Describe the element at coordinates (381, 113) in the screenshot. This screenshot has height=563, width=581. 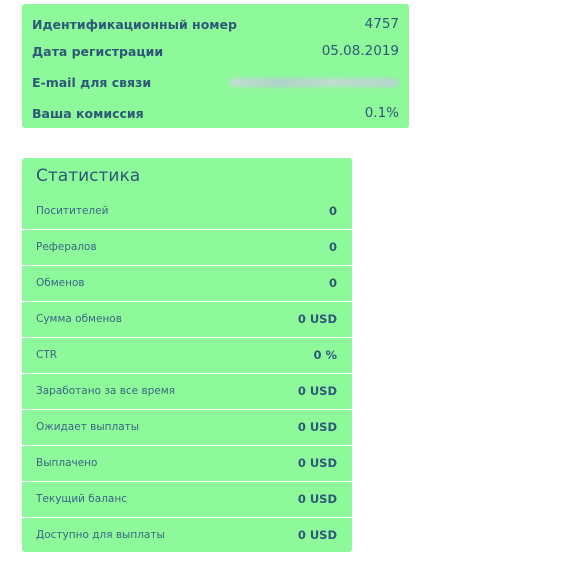
I see `commission-value: 0.1%` at that location.